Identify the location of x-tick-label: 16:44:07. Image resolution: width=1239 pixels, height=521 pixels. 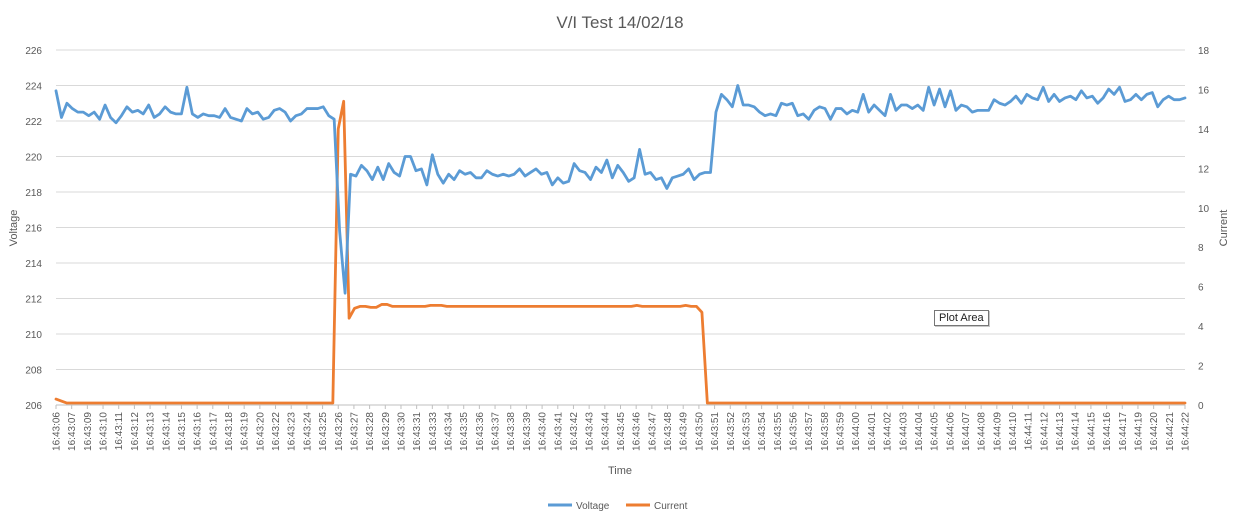
(966, 431).